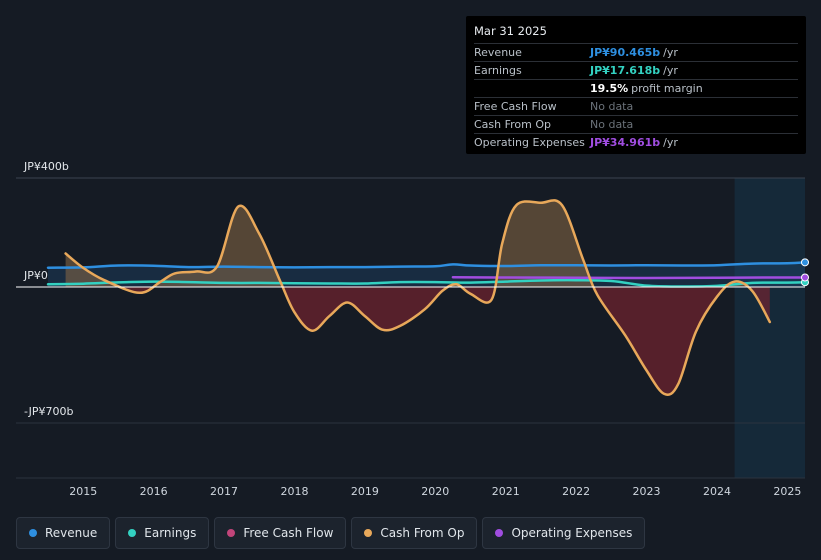  Describe the element at coordinates (288, 533) in the screenshot. I see `legend-label: Free Cash Flow` at that location.